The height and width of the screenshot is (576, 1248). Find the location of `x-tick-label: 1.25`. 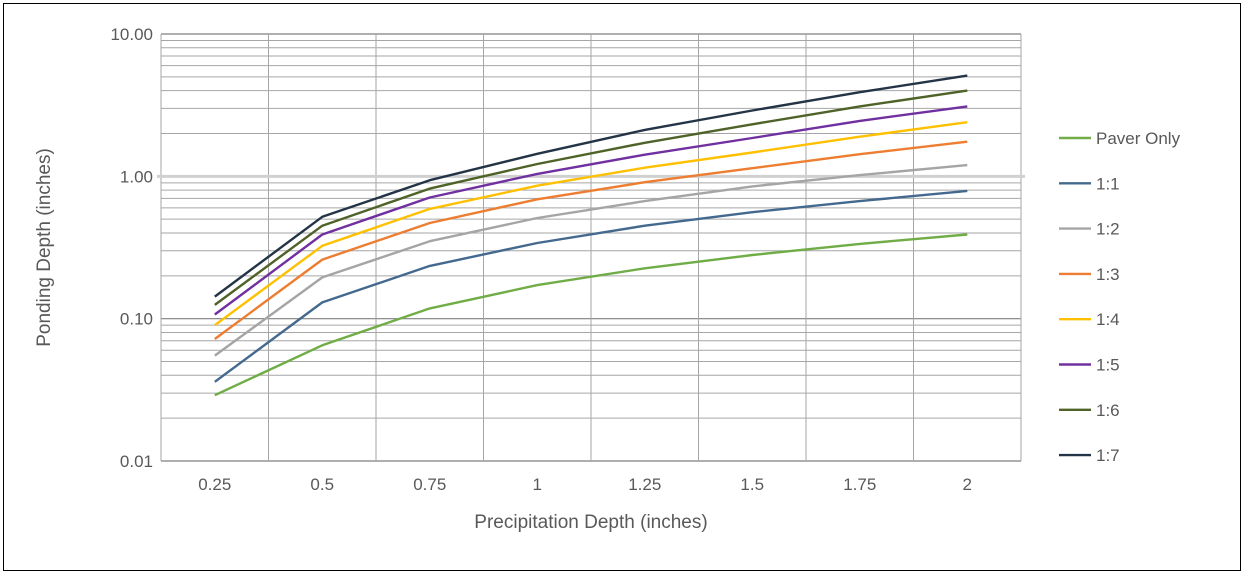

x-tick-label: 1.25 is located at coordinates (644, 484).